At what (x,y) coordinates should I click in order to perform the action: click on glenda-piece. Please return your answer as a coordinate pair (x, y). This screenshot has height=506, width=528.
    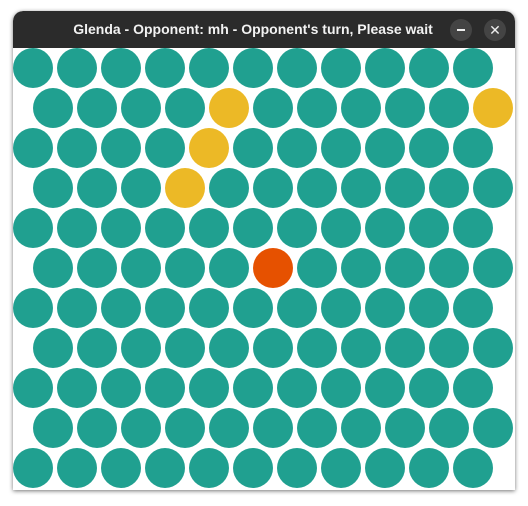
    Looking at the image, I should click on (273, 268).